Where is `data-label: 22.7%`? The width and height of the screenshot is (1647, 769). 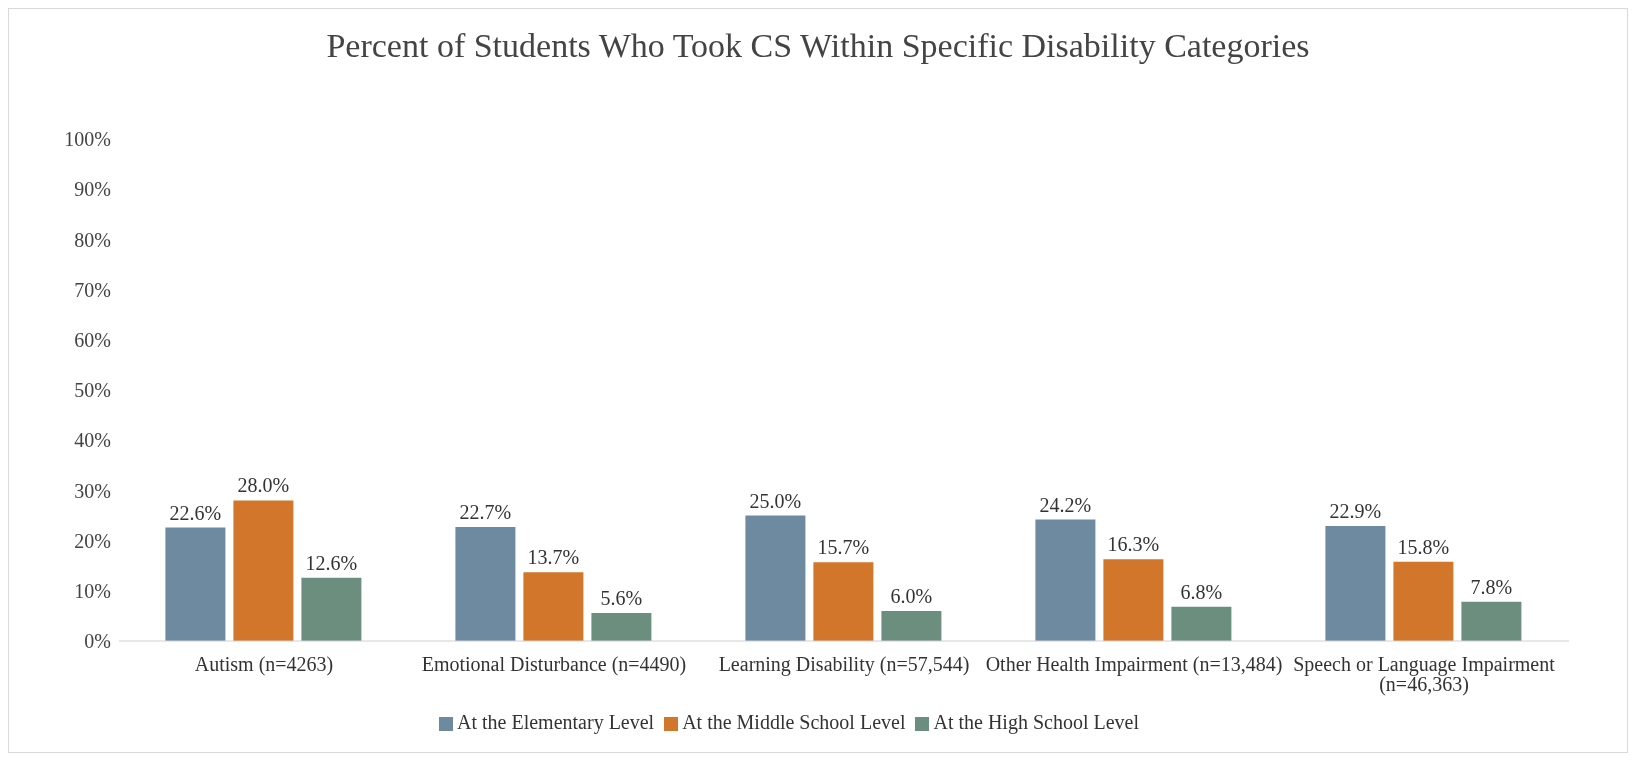
data-label: 22.7% is located at coordinates (485, 512).